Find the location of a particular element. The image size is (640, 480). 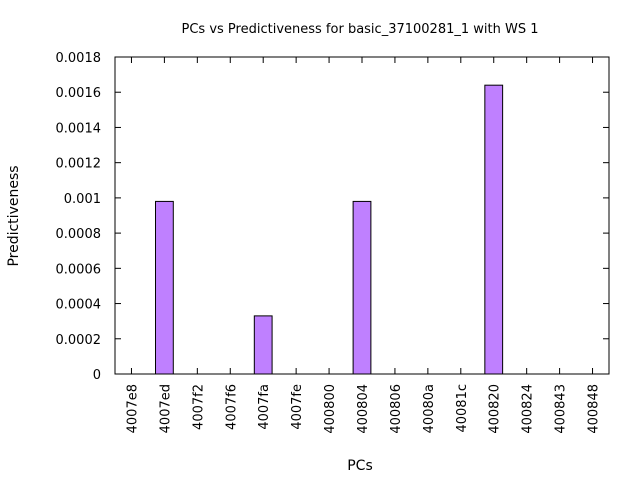

x-tick-label: 4007fe is located at coordinates (297, 407).